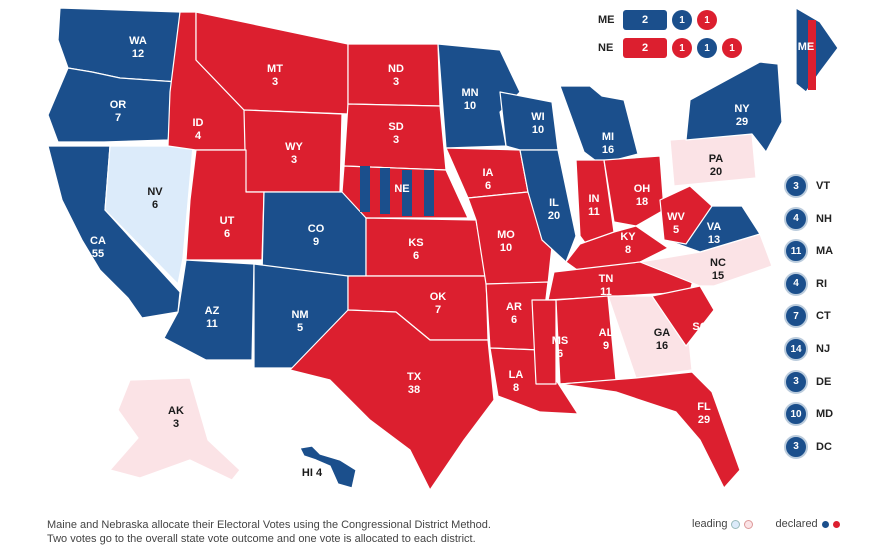 This screenshot has height=555, width=888. I want to click on state-label-tx: TX, so click(414, 377).